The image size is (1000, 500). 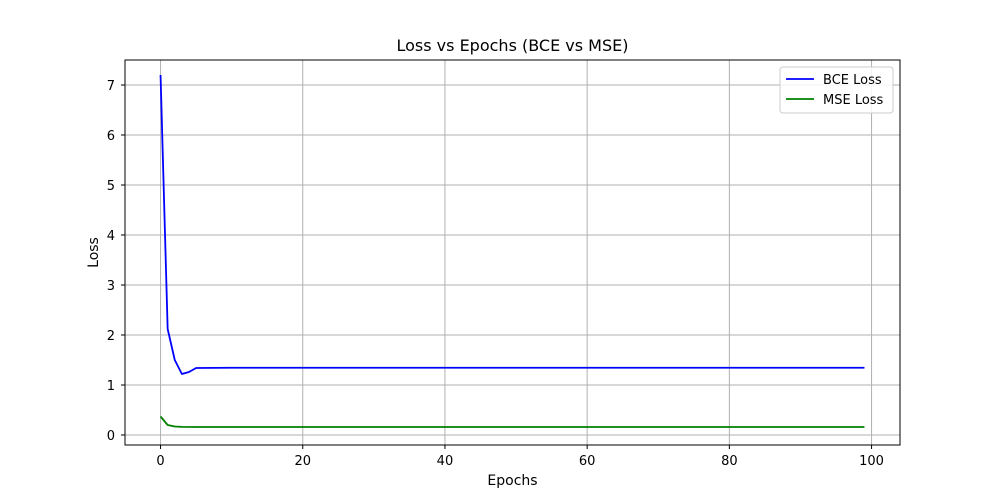 I want to click on legend: BCE Loss MSE Loss, so click(x=836, y=90).